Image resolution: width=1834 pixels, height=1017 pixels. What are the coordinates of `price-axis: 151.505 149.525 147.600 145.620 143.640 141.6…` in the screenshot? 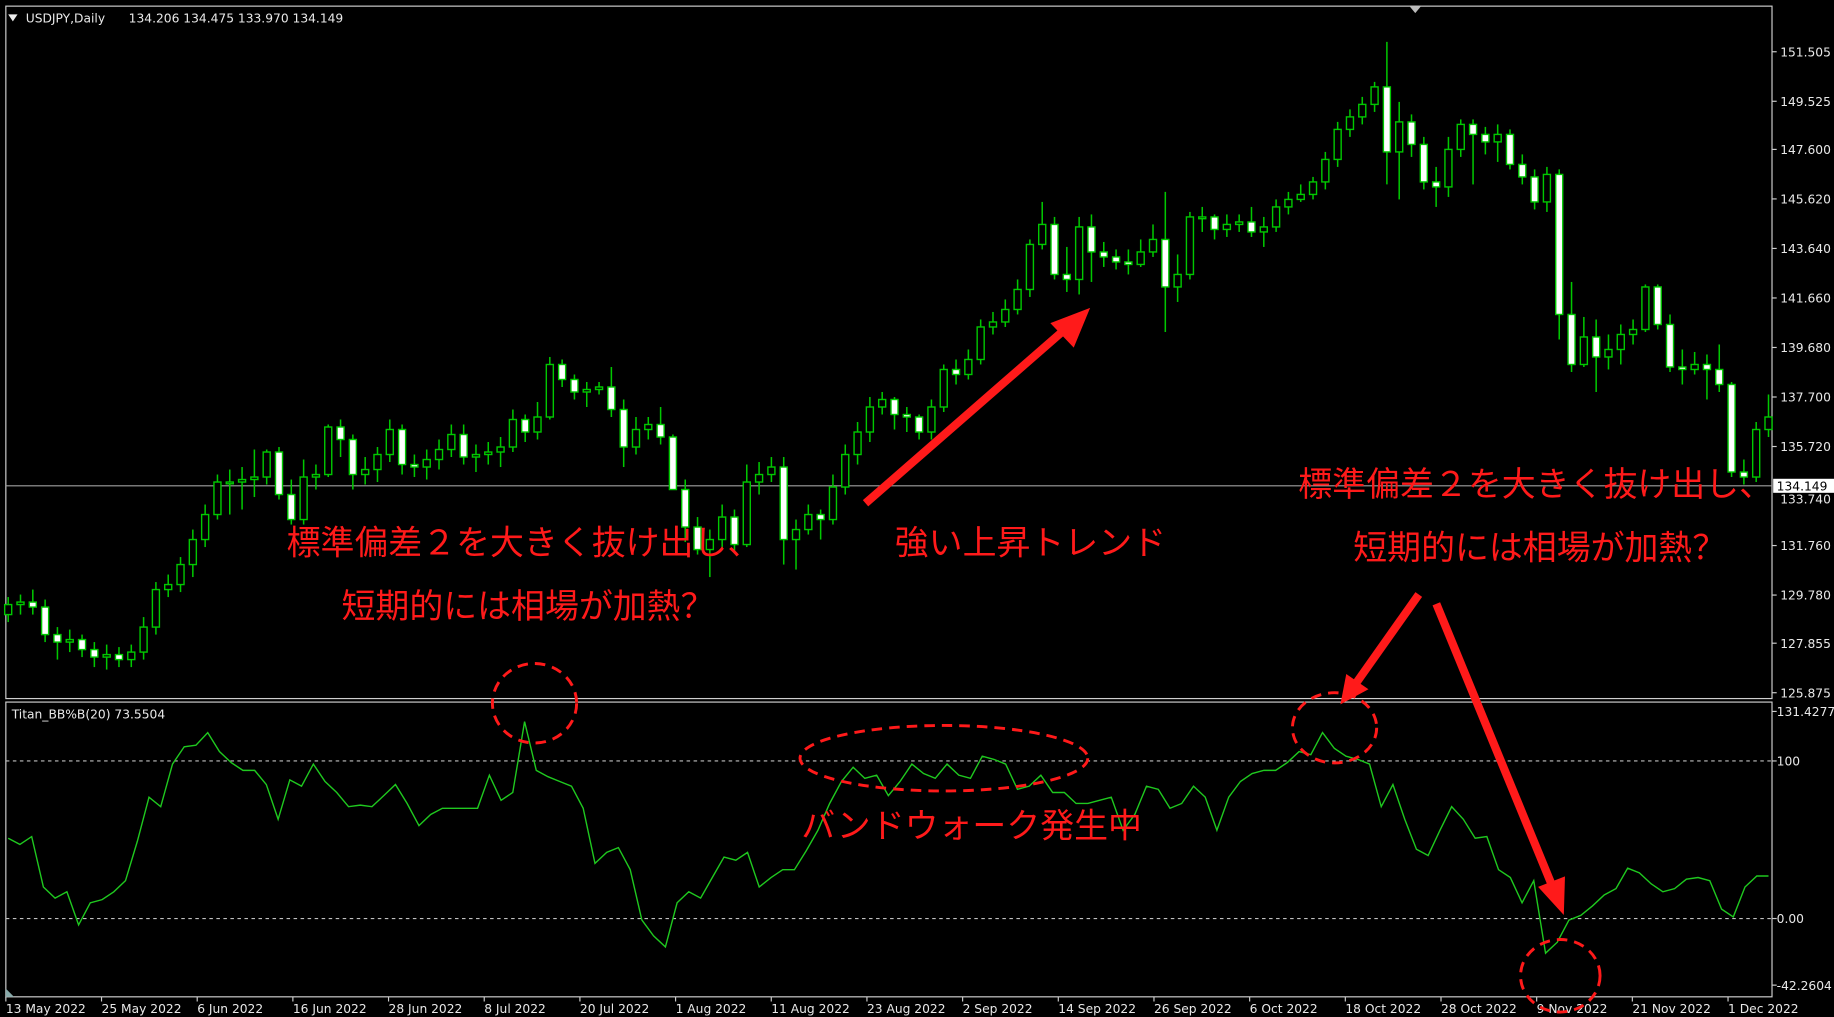 It's located at (1803, 372).